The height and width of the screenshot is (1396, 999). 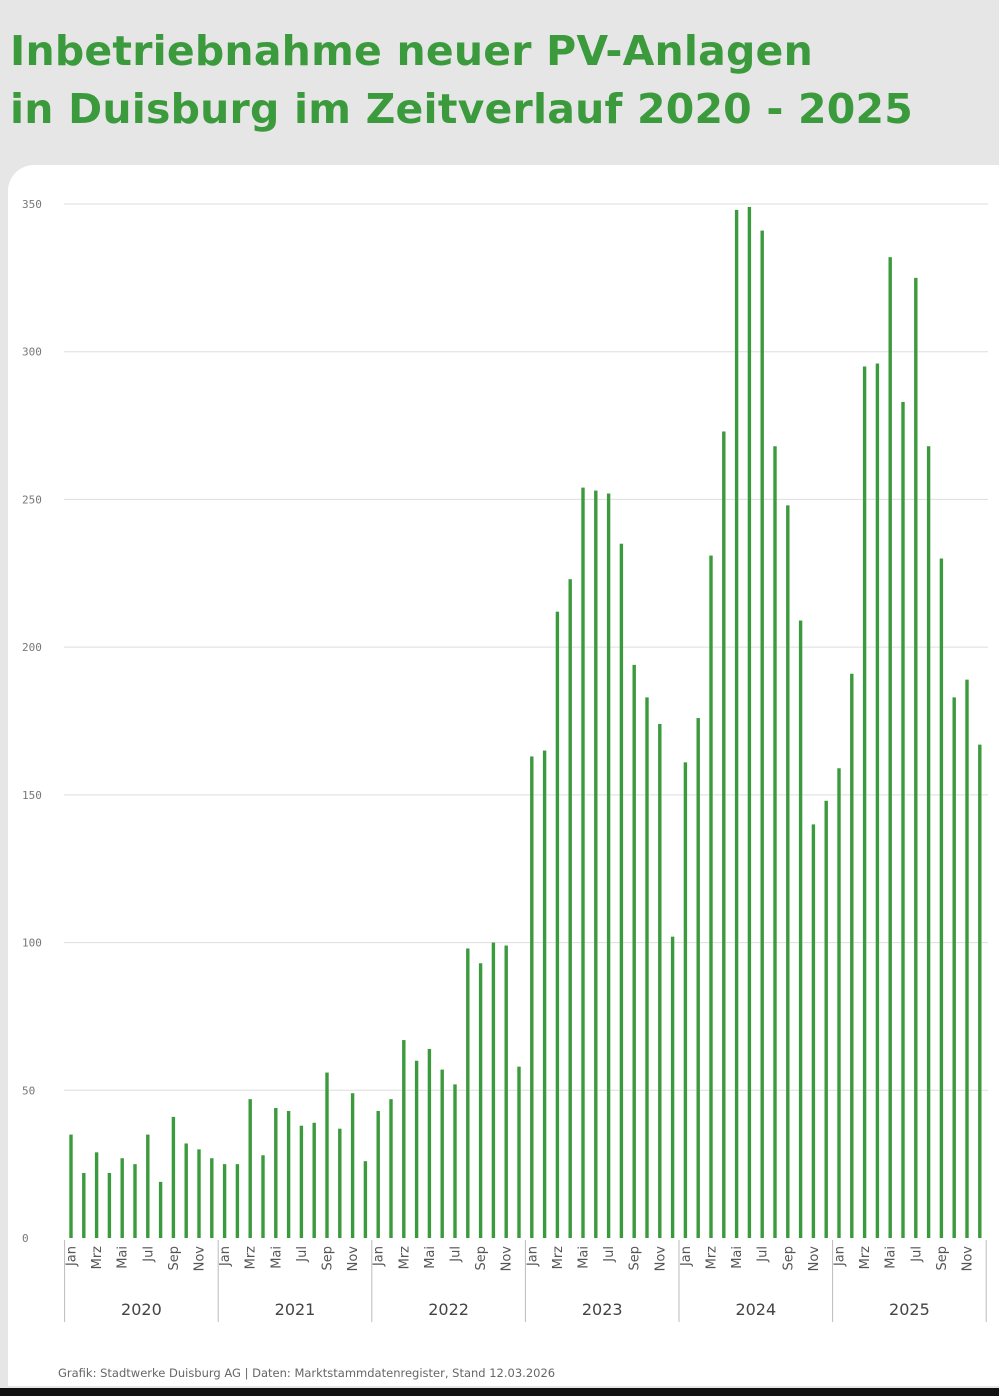 I want to click on bar: Jan 2022: 43, so click(x=378, y=1174).